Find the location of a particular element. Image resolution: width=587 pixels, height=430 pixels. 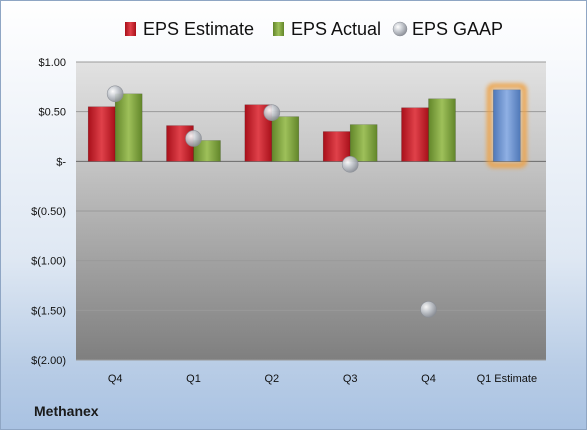

y-tick-label: $(2.00) is located at coordinates (48, 361).